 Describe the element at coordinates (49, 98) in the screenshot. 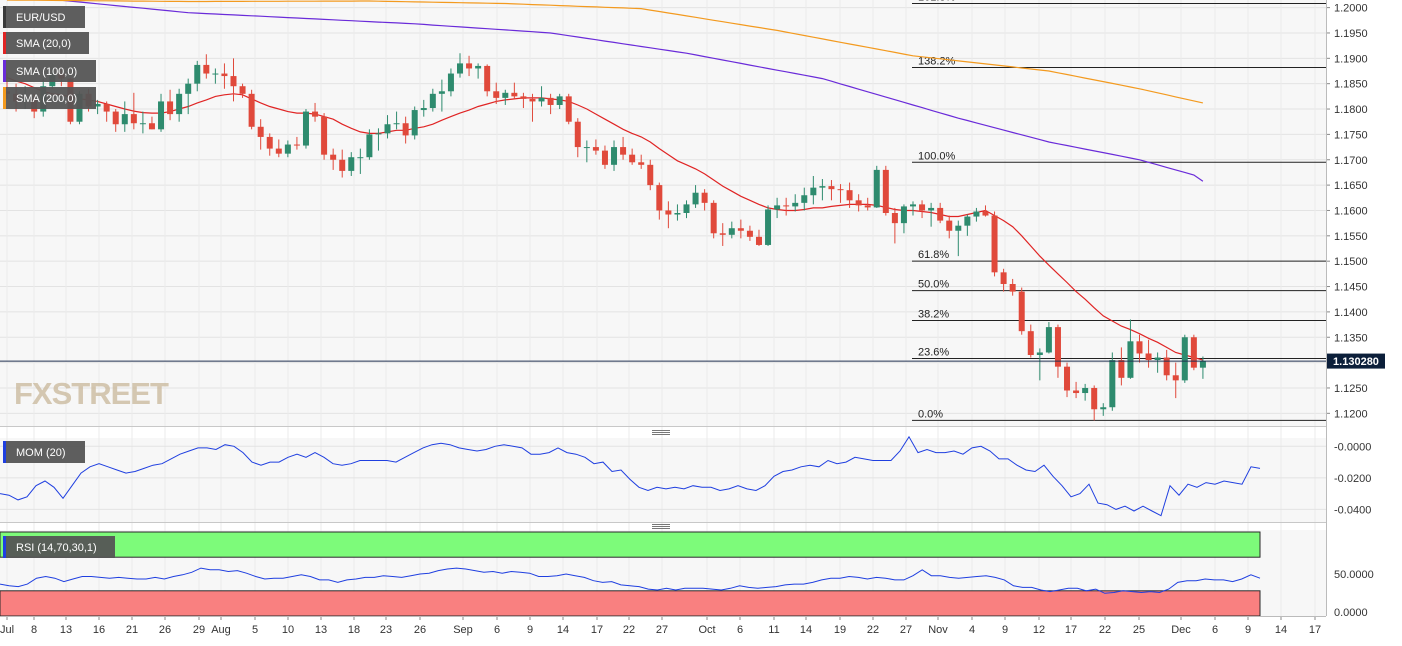

I see `legend-sma200: SMA (200,0)` at that location.